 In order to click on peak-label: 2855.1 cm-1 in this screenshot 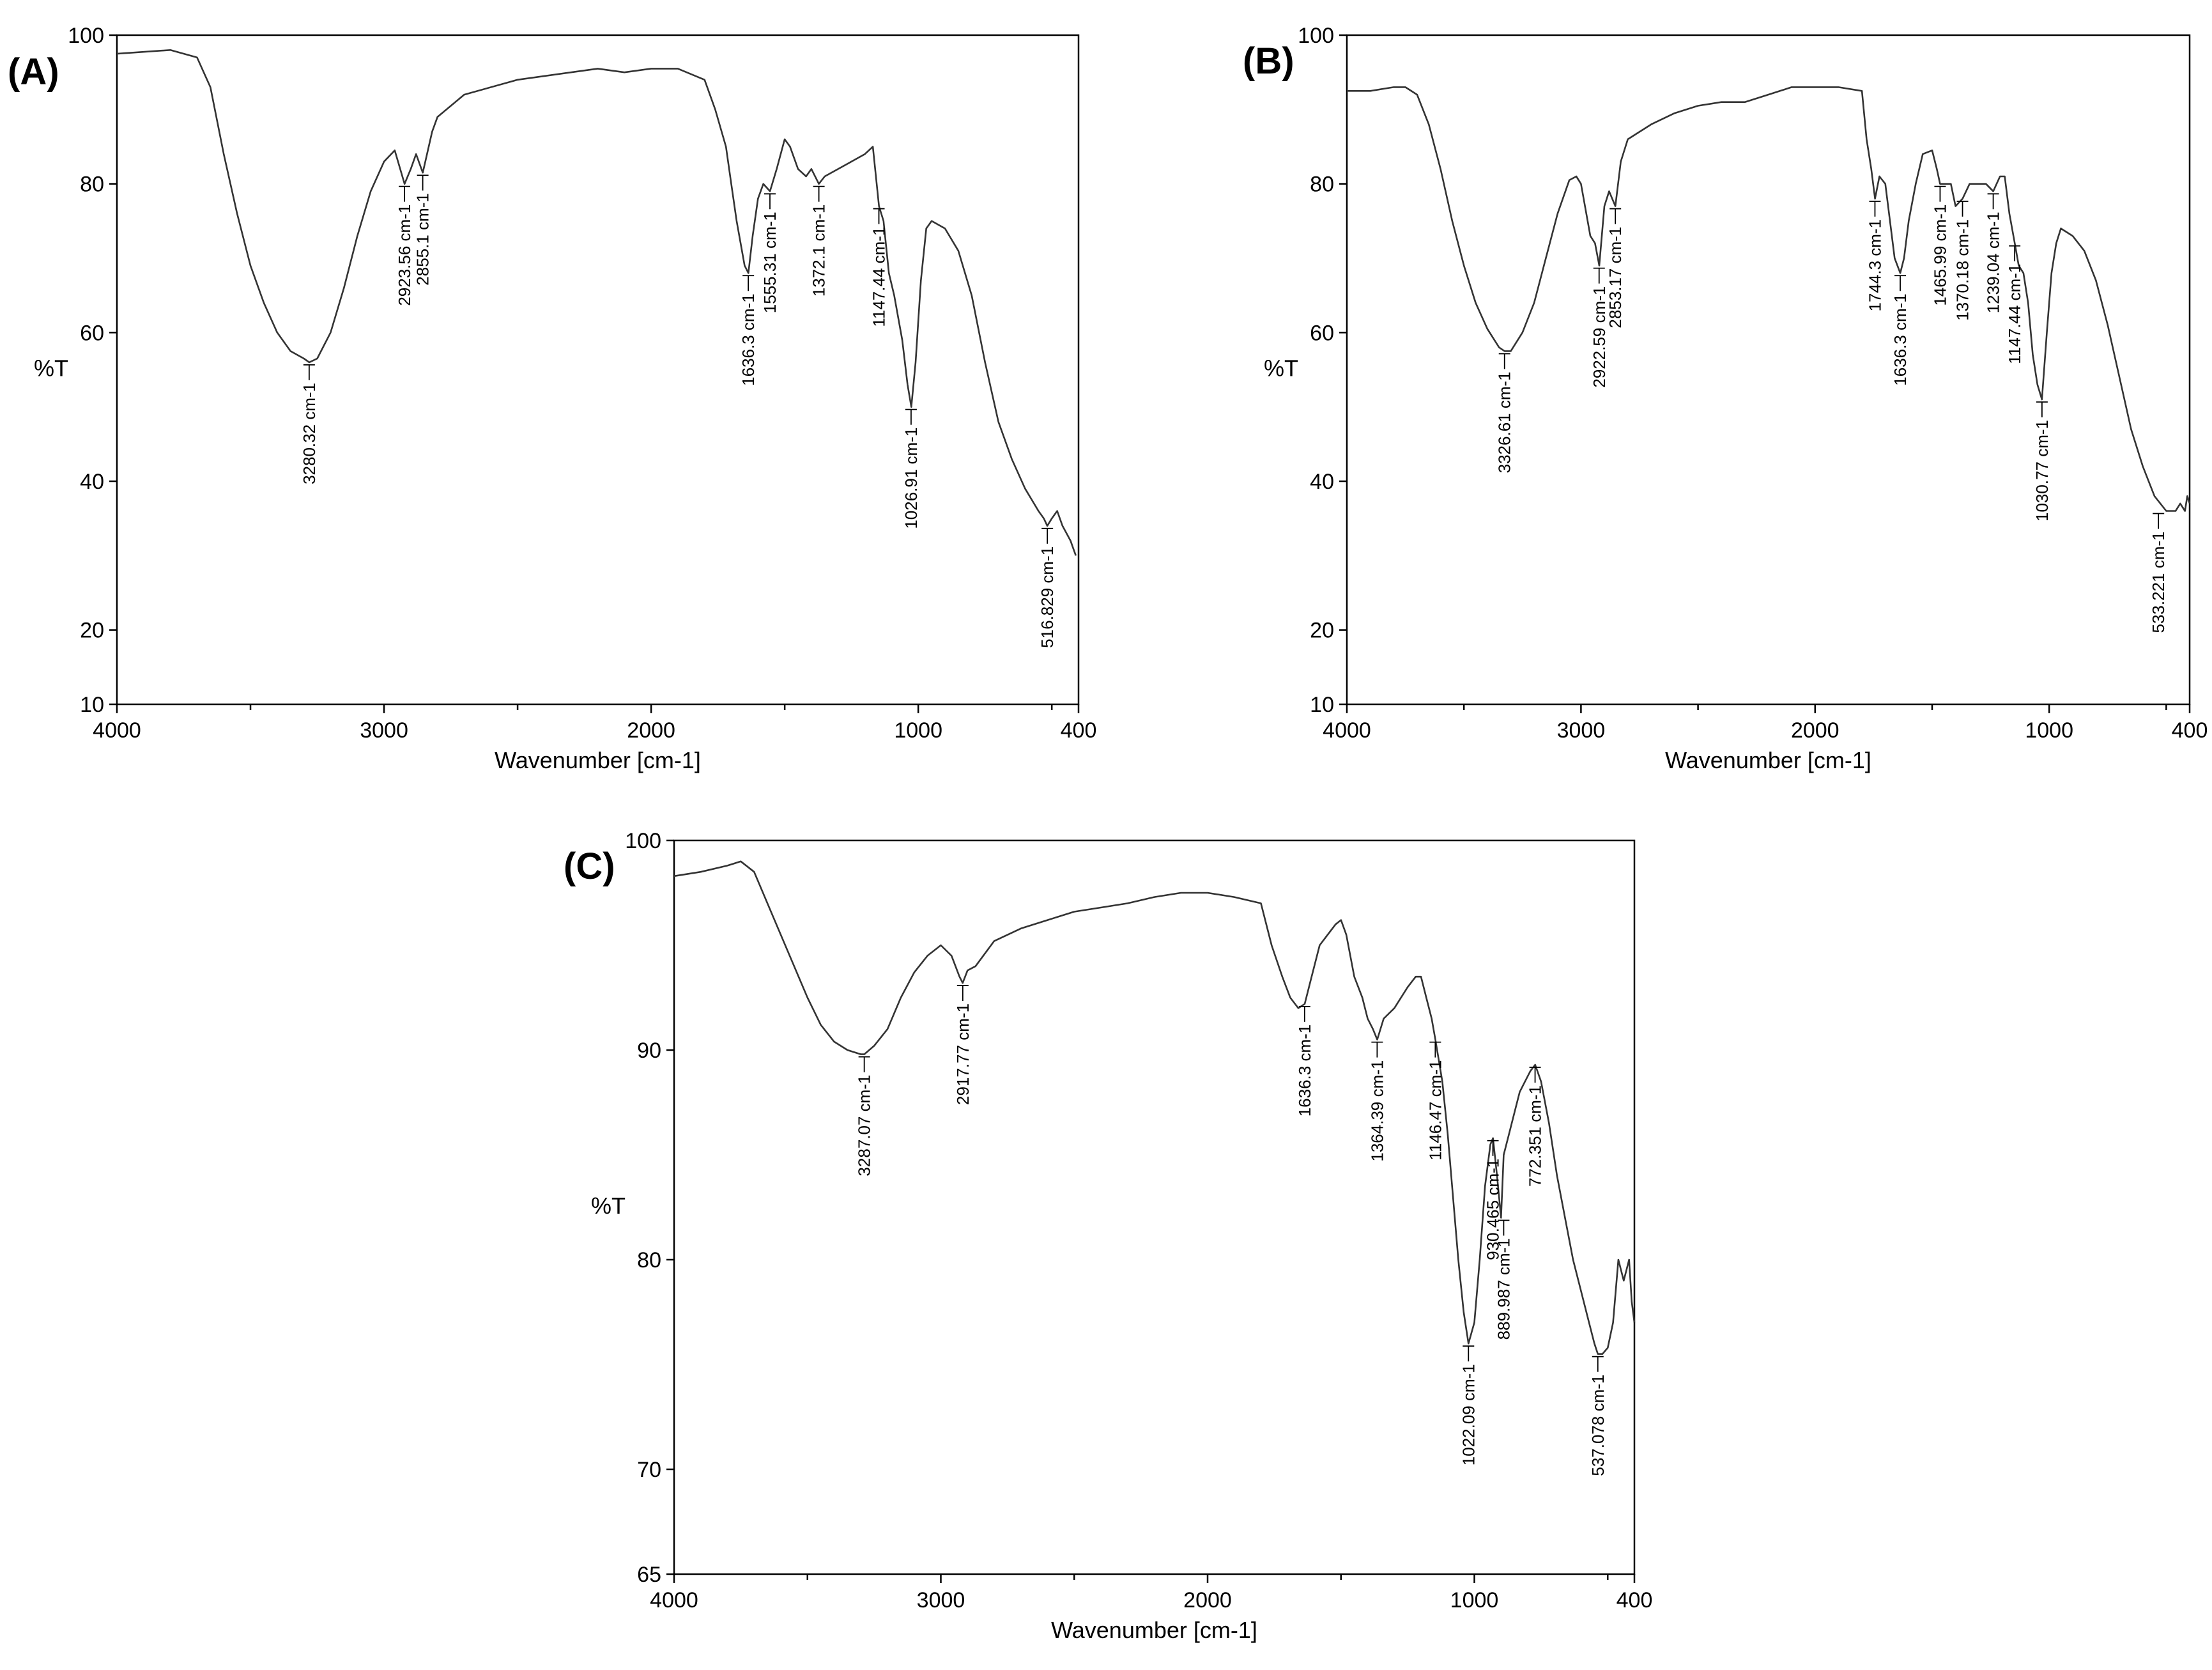, I will do `click(423, 240)`.